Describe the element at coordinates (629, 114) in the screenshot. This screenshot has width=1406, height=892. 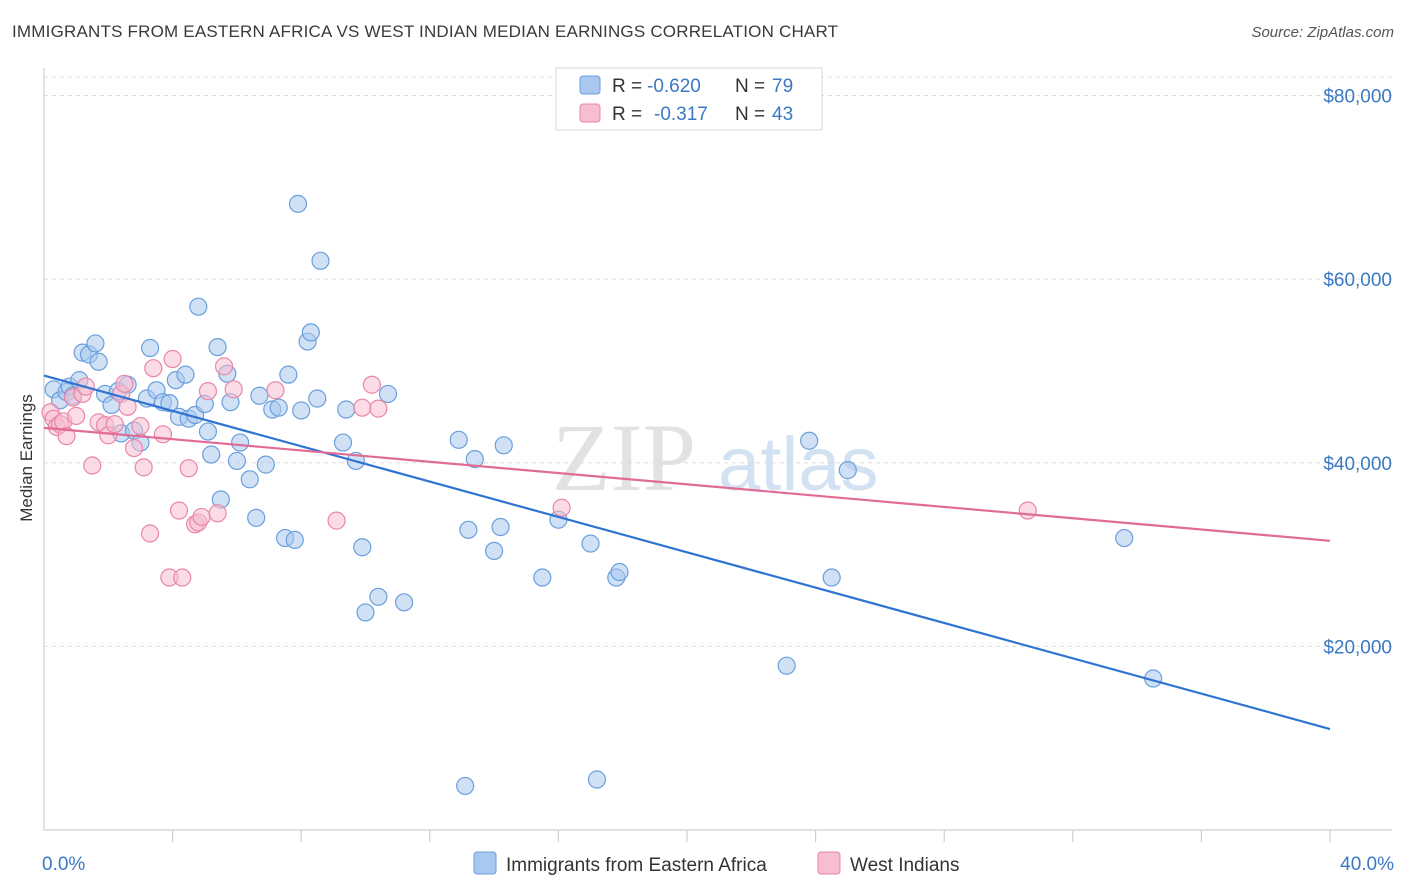
I see `legend-r-label-2: R =` at that location.